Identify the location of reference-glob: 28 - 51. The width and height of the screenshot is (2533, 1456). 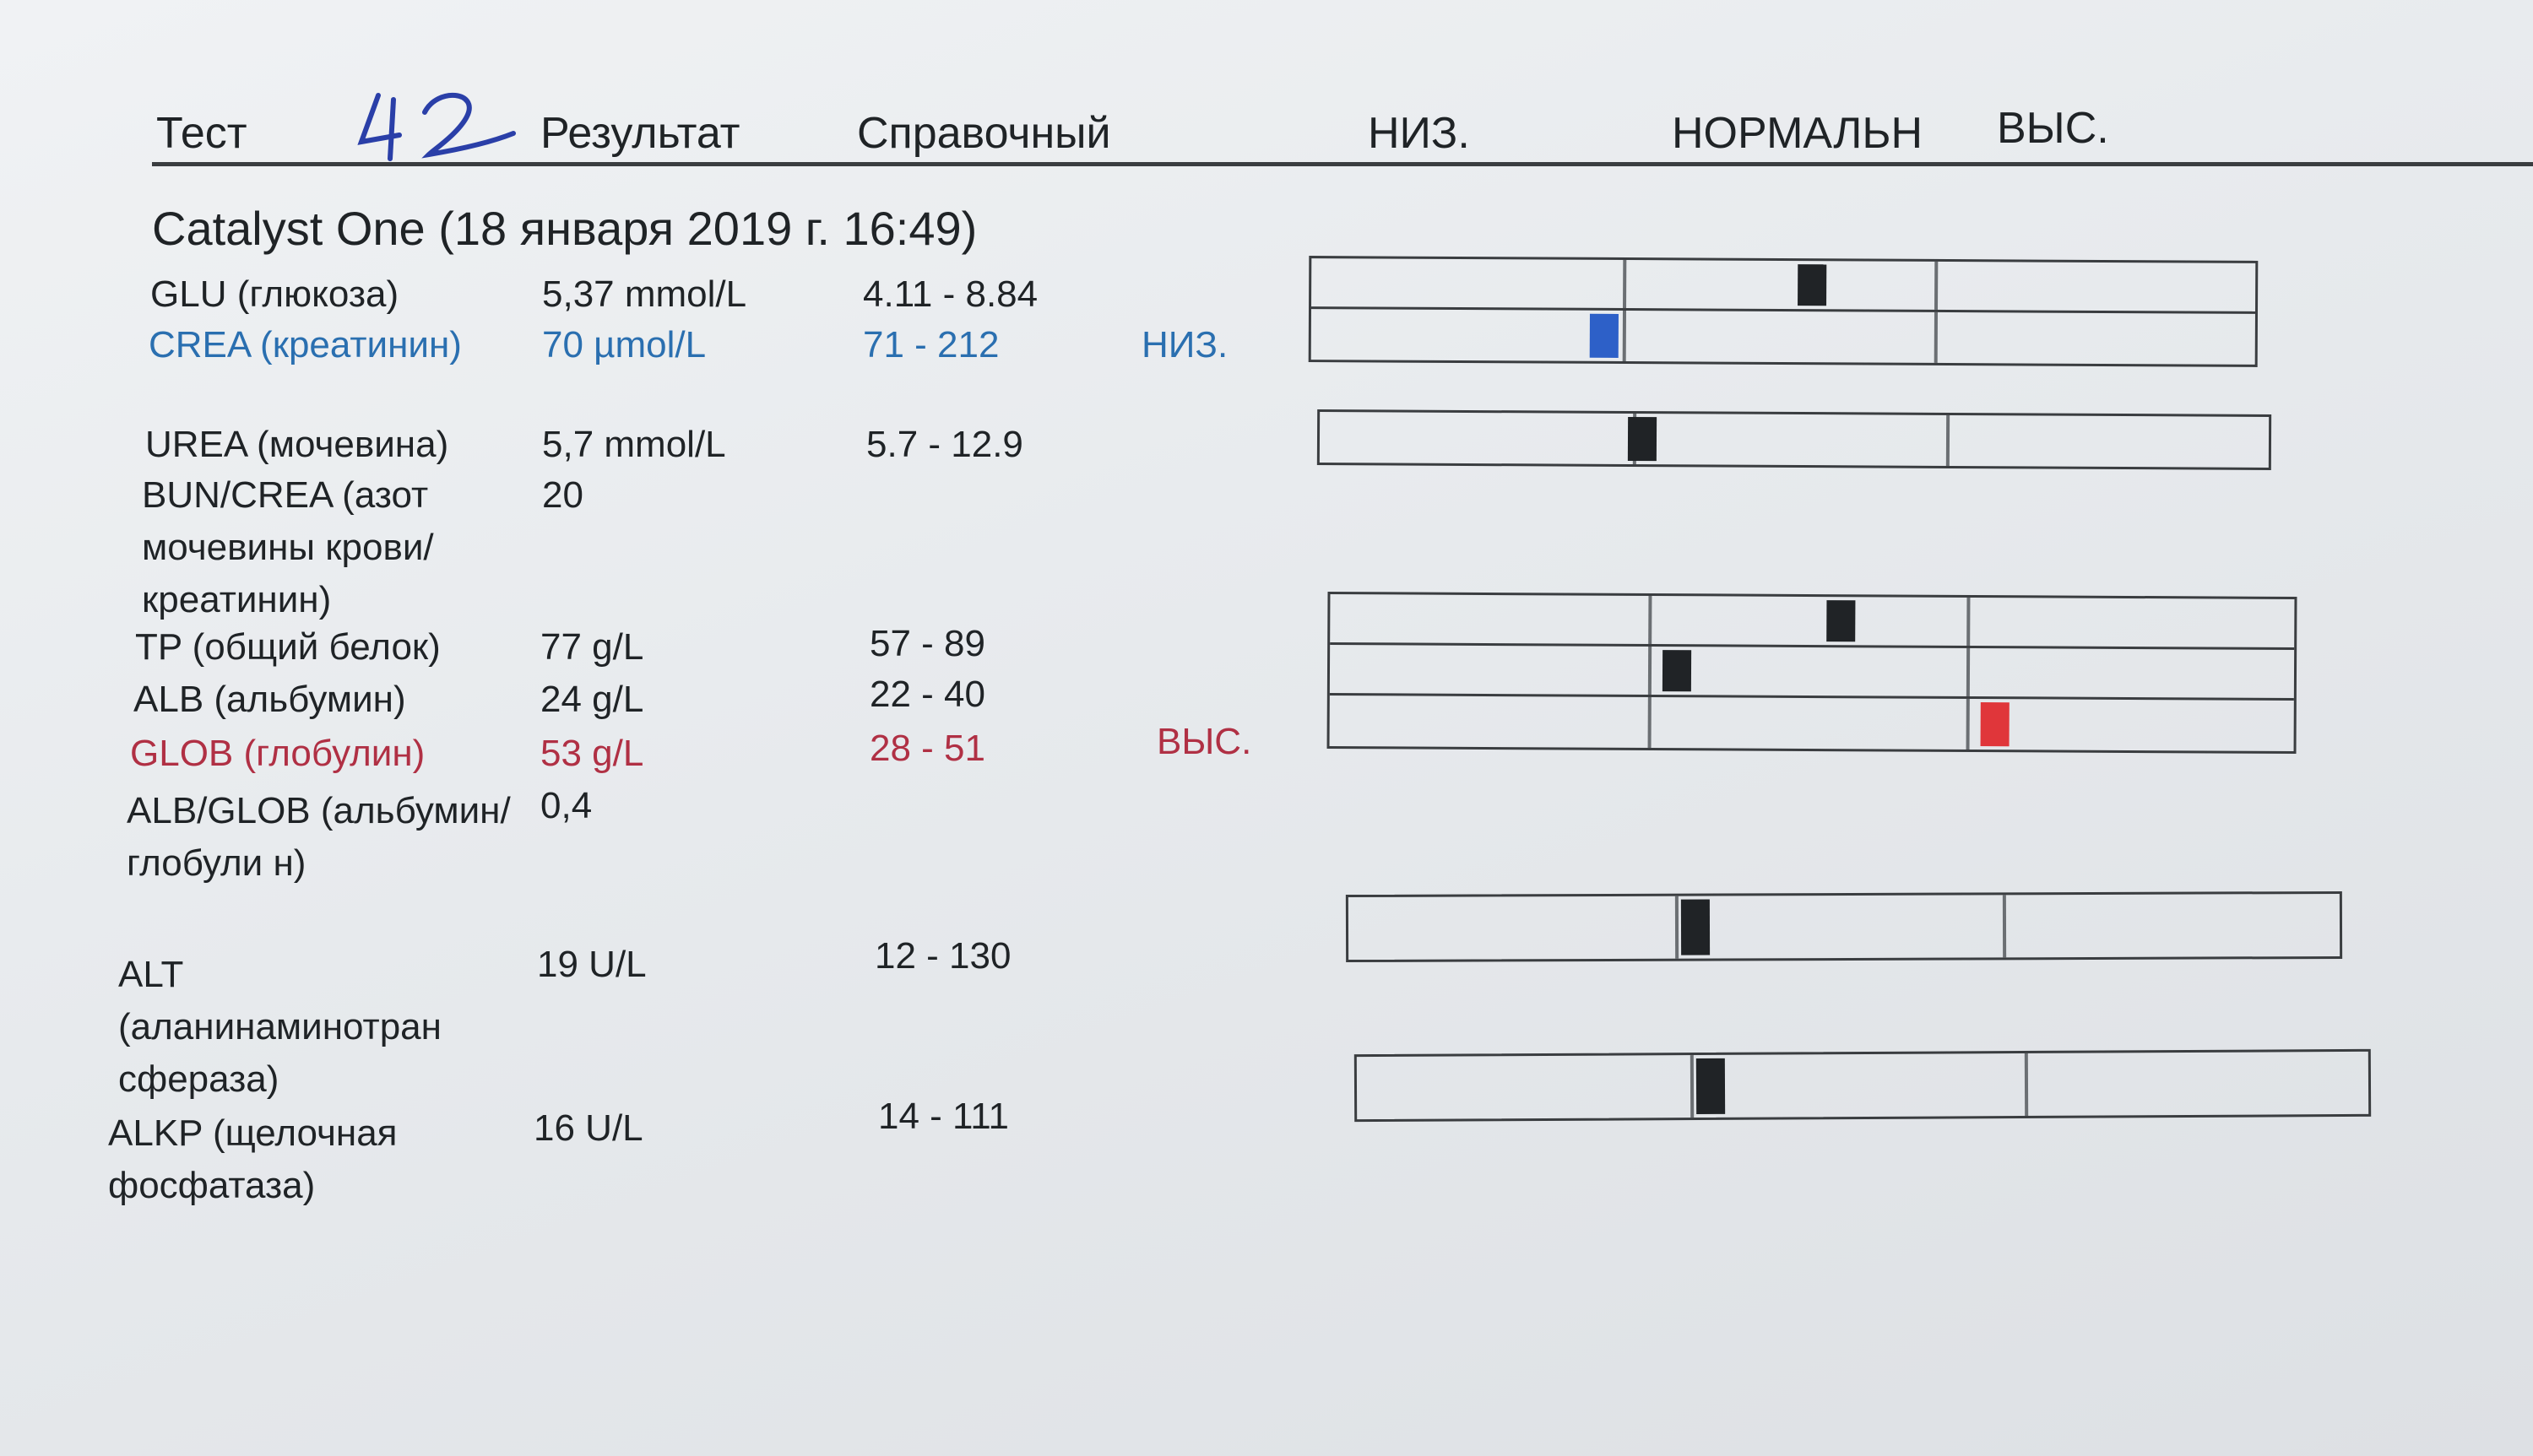
(928, 748).